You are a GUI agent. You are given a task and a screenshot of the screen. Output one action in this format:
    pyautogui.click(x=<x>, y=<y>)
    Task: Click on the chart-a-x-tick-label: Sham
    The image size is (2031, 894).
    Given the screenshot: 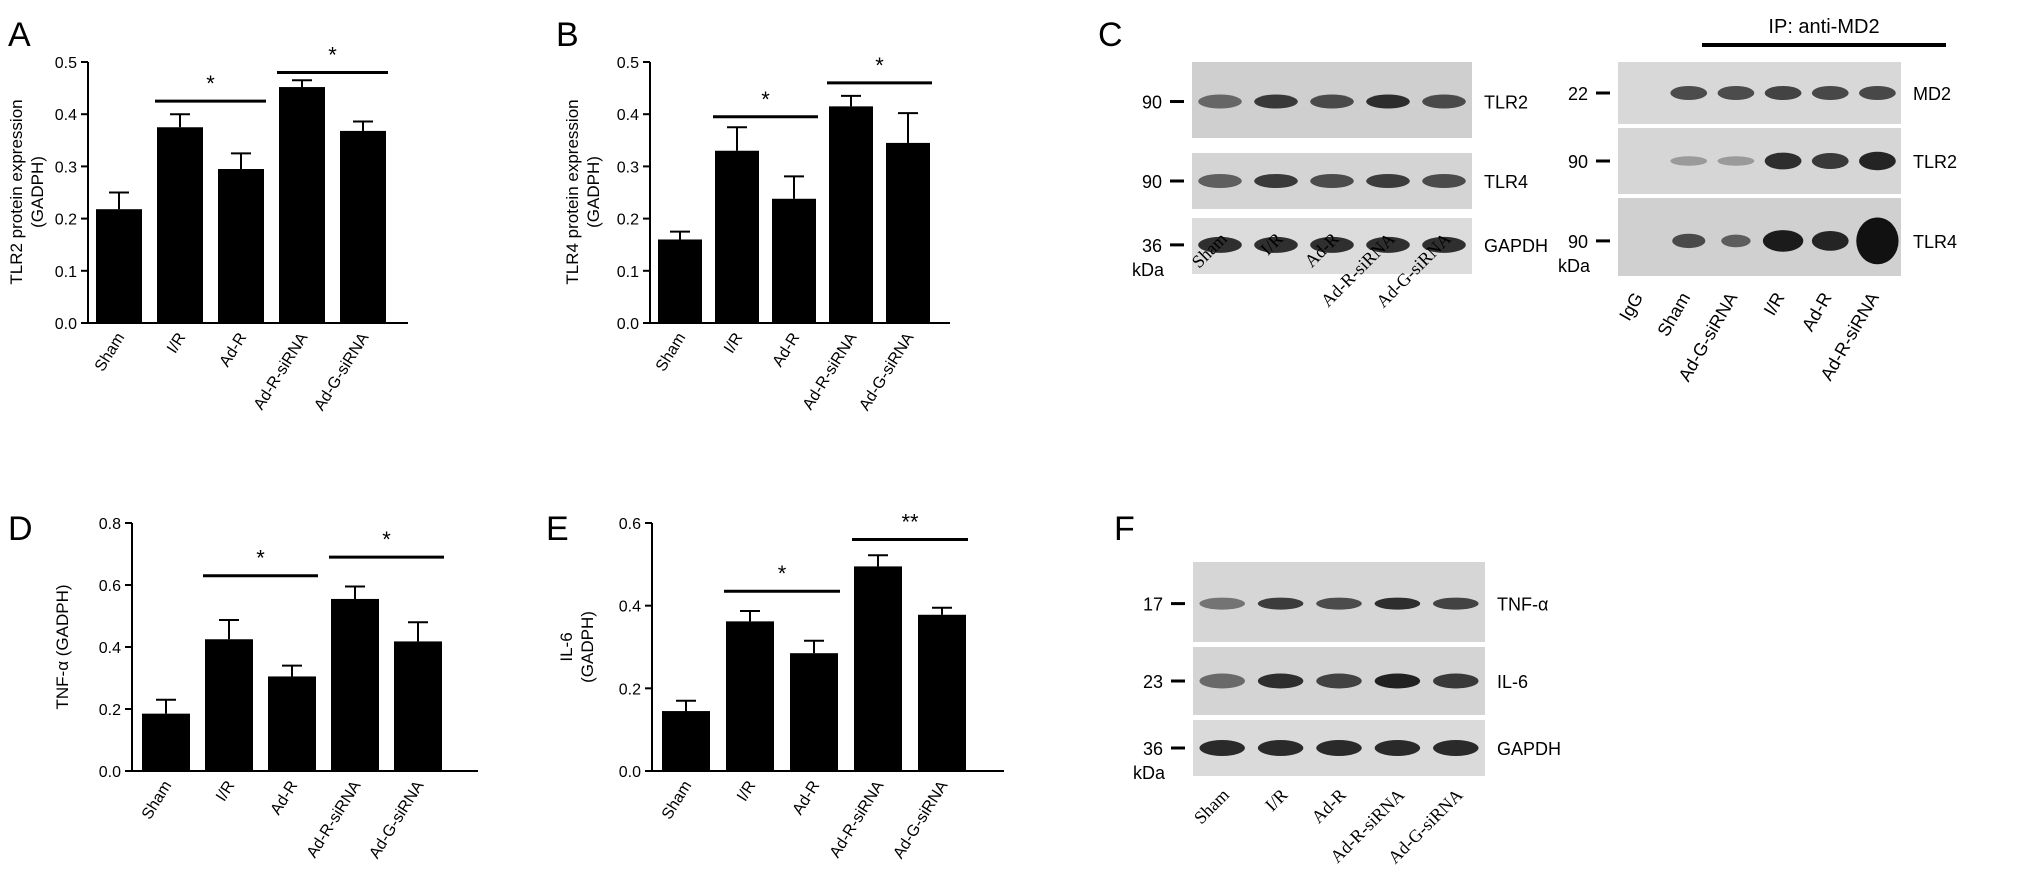 What is the action you would take?
    pyautogui.click(x=110, y=352)
    